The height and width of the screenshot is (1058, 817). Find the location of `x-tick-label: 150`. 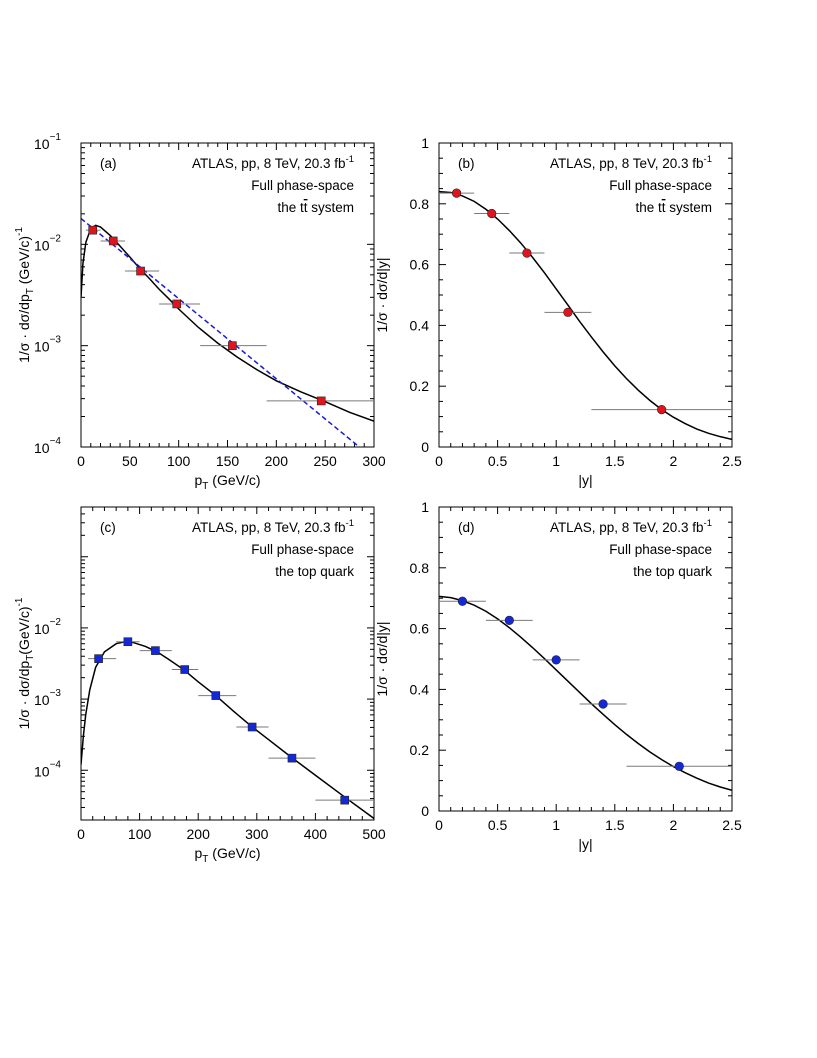

x-tick-label: 150 is located at coordinates (228, 461).